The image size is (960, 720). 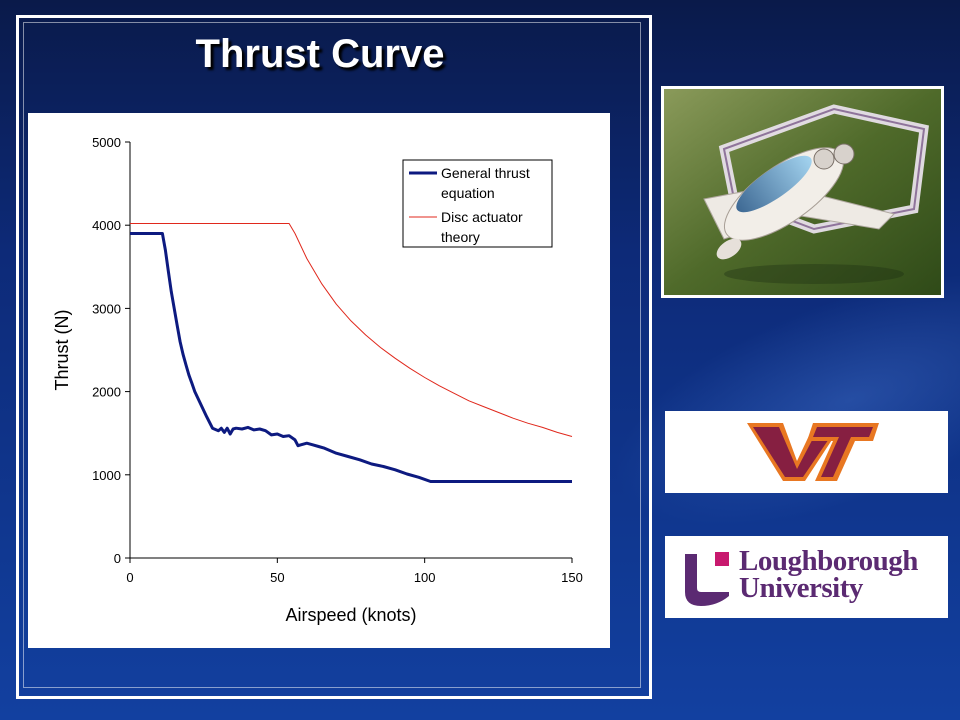 I want to click on legend-label: Disc actuator, so click(x=482, y=217).